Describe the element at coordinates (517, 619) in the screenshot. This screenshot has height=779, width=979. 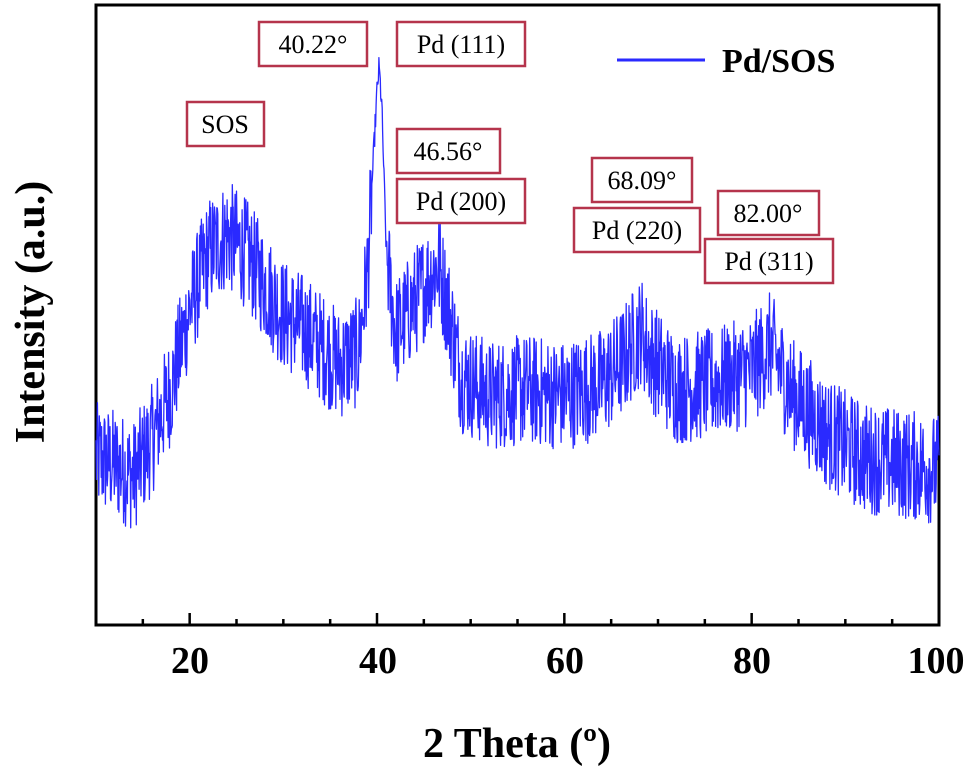
I see `ticks-layer` at that location.